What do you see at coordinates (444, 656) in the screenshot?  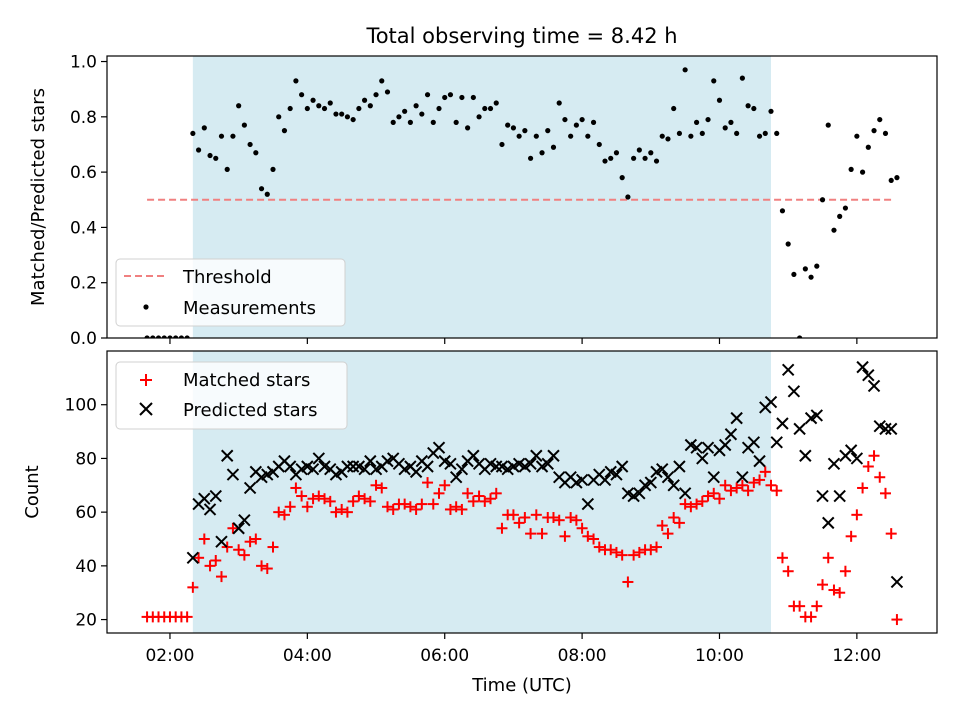 I see `x-tick-label: 06:00` at bounding box center [444, 656].